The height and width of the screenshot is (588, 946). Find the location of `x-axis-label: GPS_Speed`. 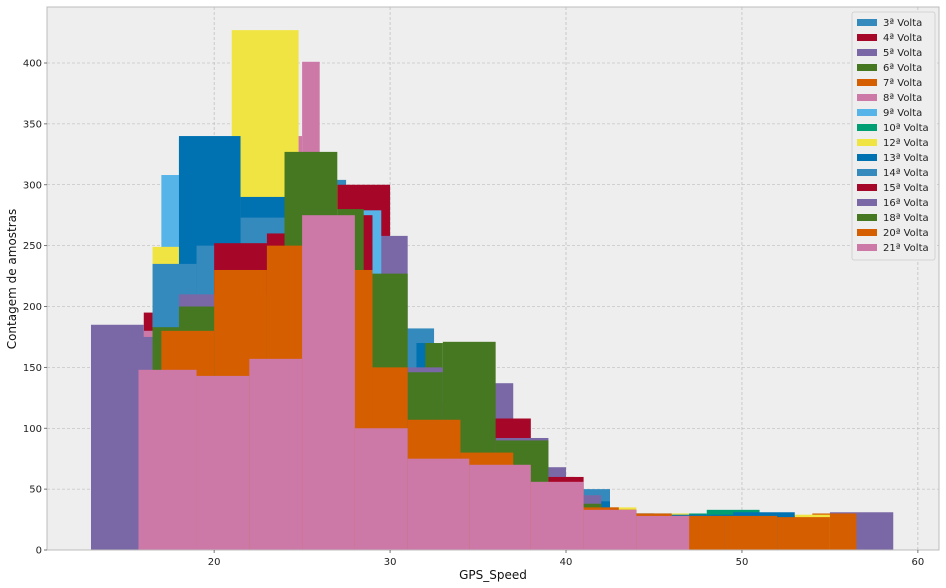

x-axis-label: GPS_Speed is located at coordinates (493, 575).